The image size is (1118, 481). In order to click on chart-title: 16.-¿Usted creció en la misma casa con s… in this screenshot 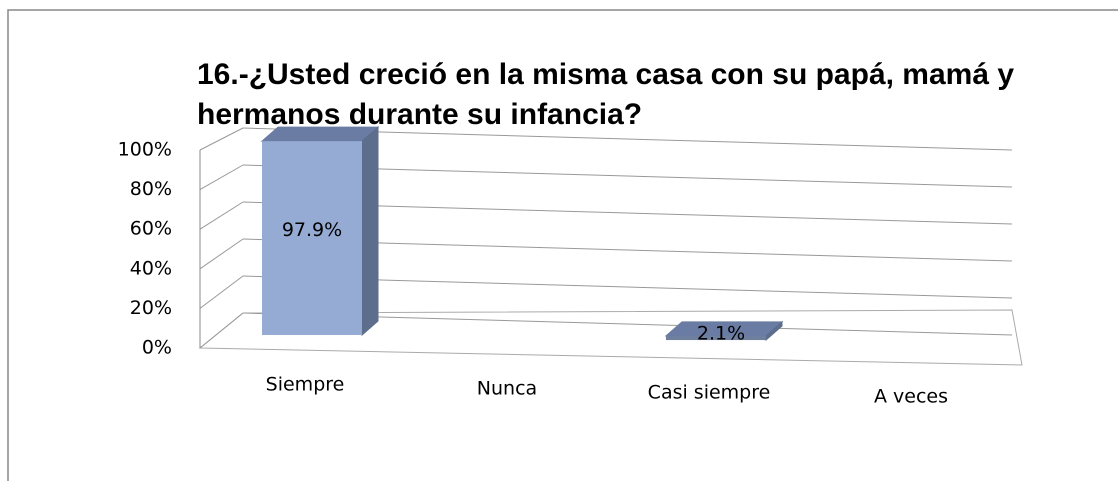, I will do `click(606, 94)`.